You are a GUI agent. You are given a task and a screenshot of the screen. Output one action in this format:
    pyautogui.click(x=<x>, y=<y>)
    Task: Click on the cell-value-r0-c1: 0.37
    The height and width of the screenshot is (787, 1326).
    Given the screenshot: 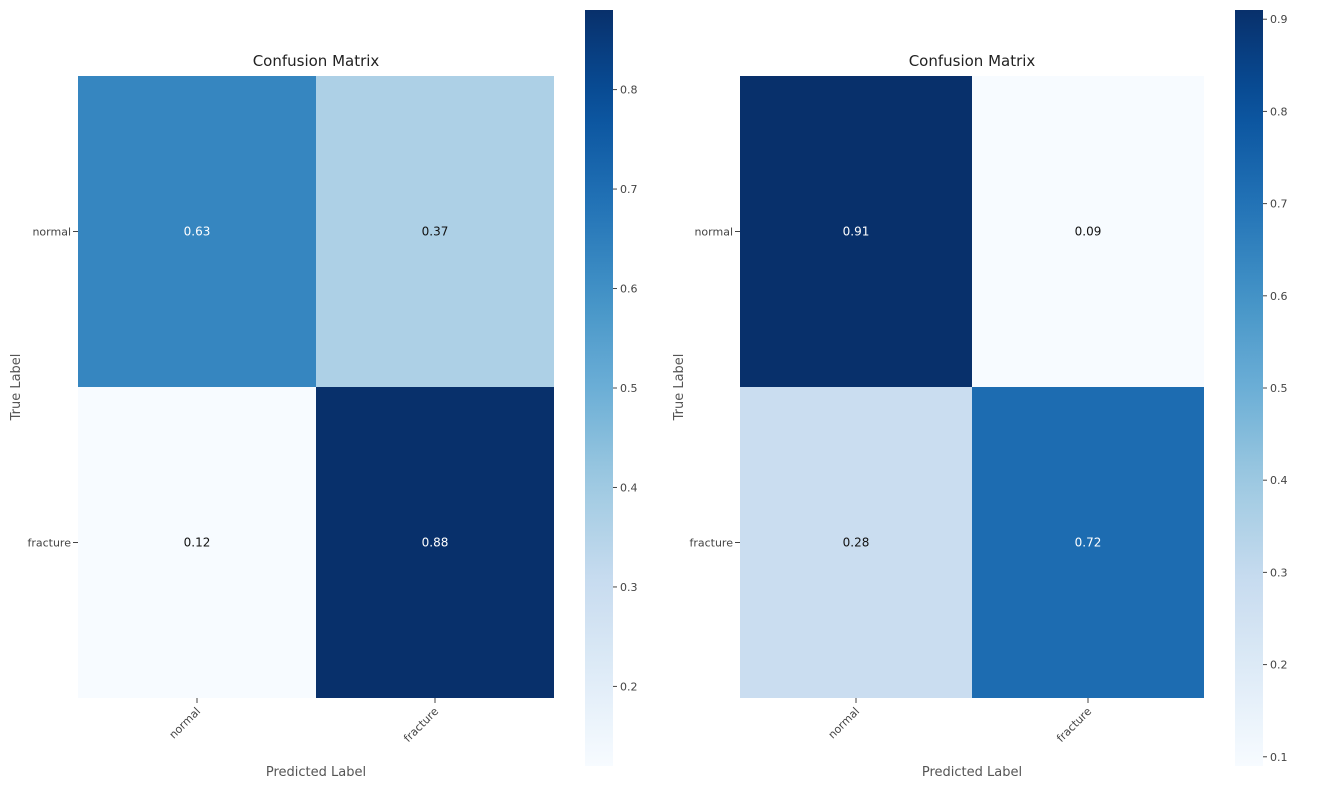 What is the action you would take?
    pyautogui.click(x=435, y=232)
    